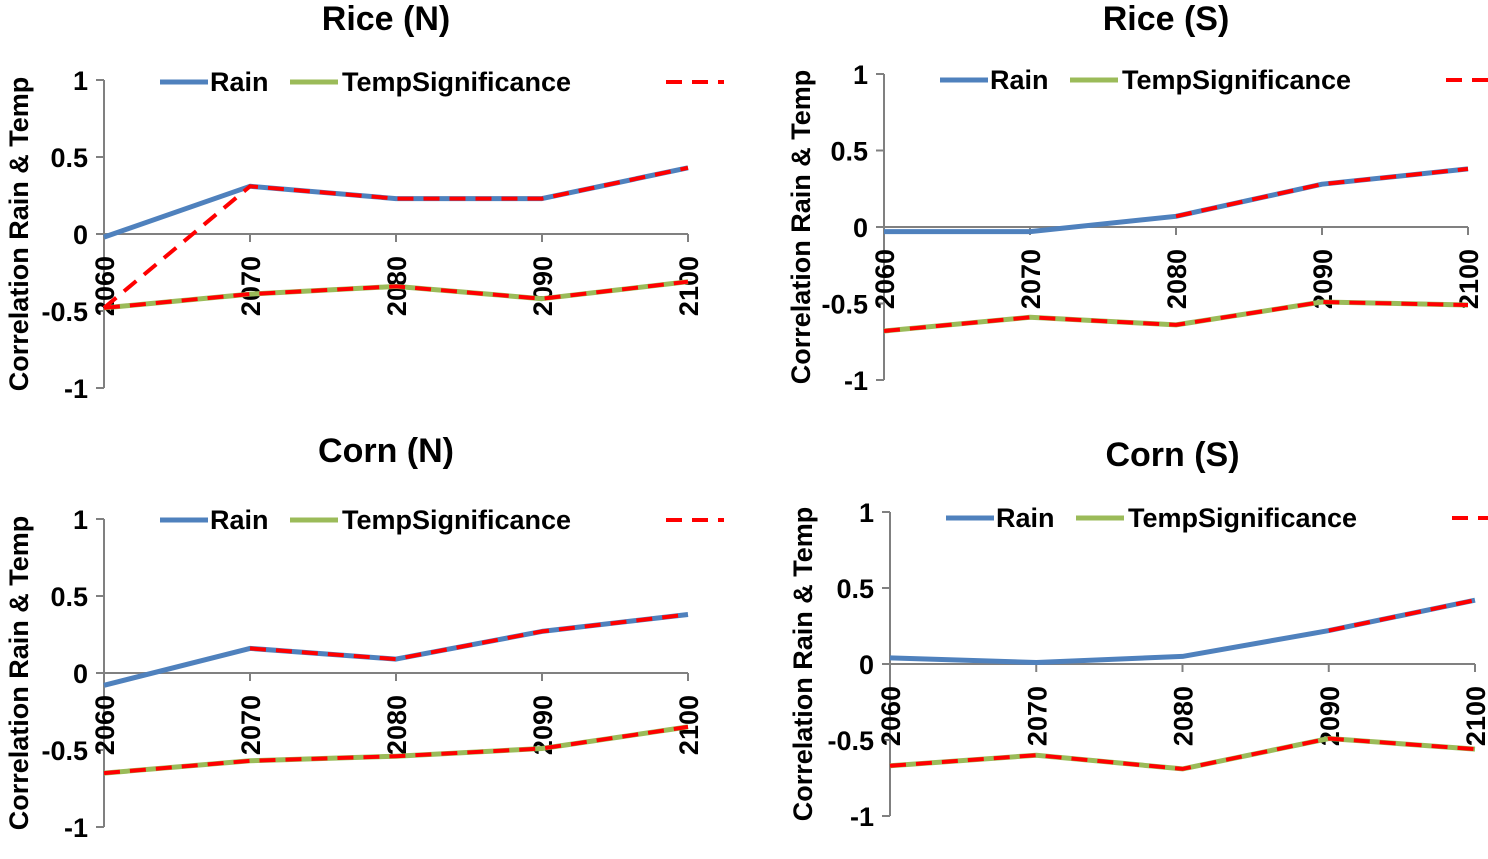 This screenshot has width=1488, height=859. What do you see at coordinates (386, 451) in the screenshot?
I see `chart-title: Corn (N)` at bounding box center [386, 451].